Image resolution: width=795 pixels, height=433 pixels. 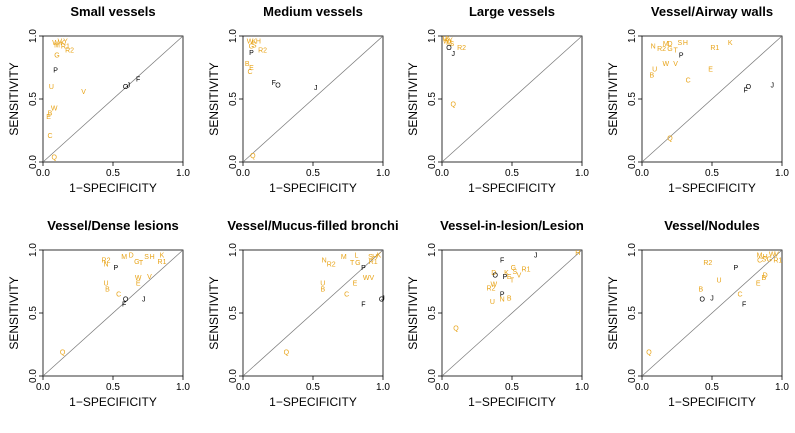 What do you see at coordinates (324, 261) in the screenshot?
I see `data-point: N` at bounding box center [324, 261].